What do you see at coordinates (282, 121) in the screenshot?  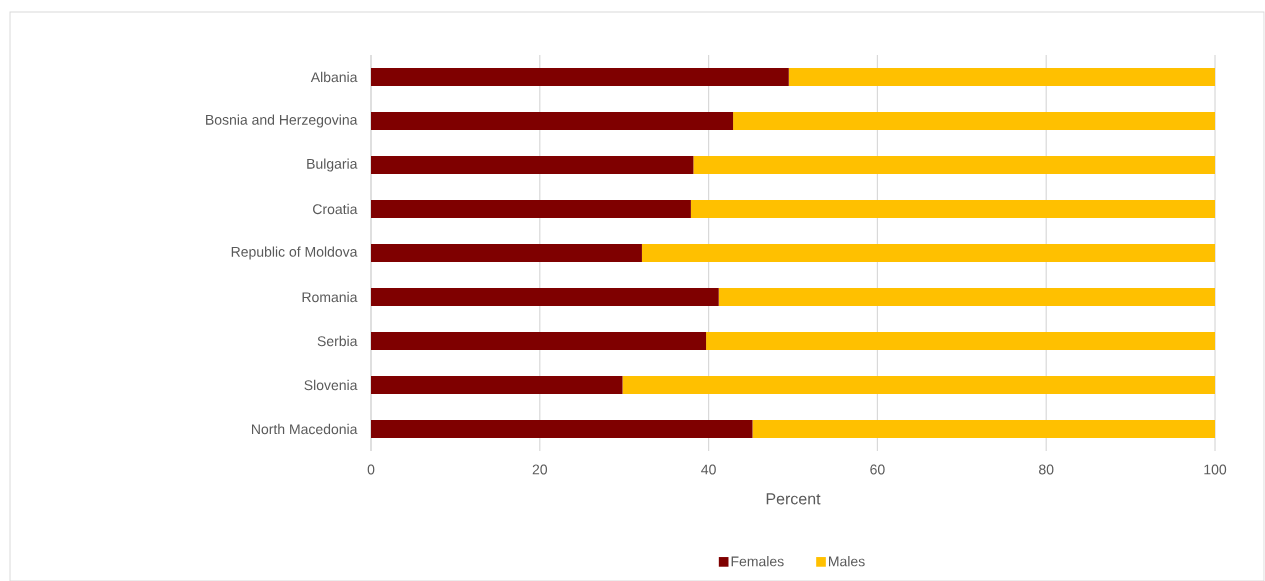 I see `y-tick-label: Bosnia and Herzegovina` at bounding box center [282, 121].